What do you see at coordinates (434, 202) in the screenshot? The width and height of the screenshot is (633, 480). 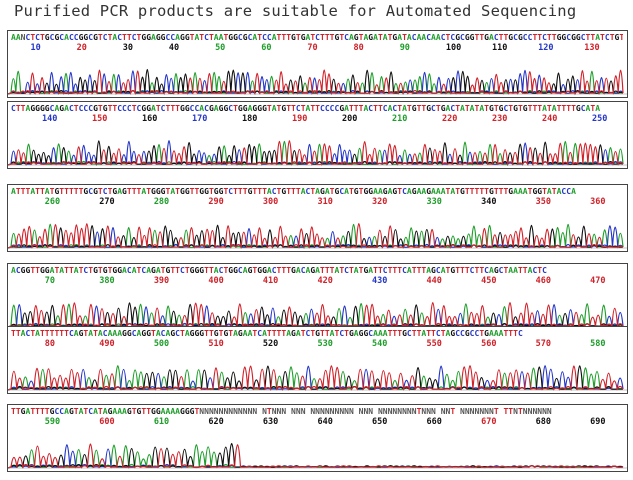 I see `position-label: 330` at bounding box center [434, 202].